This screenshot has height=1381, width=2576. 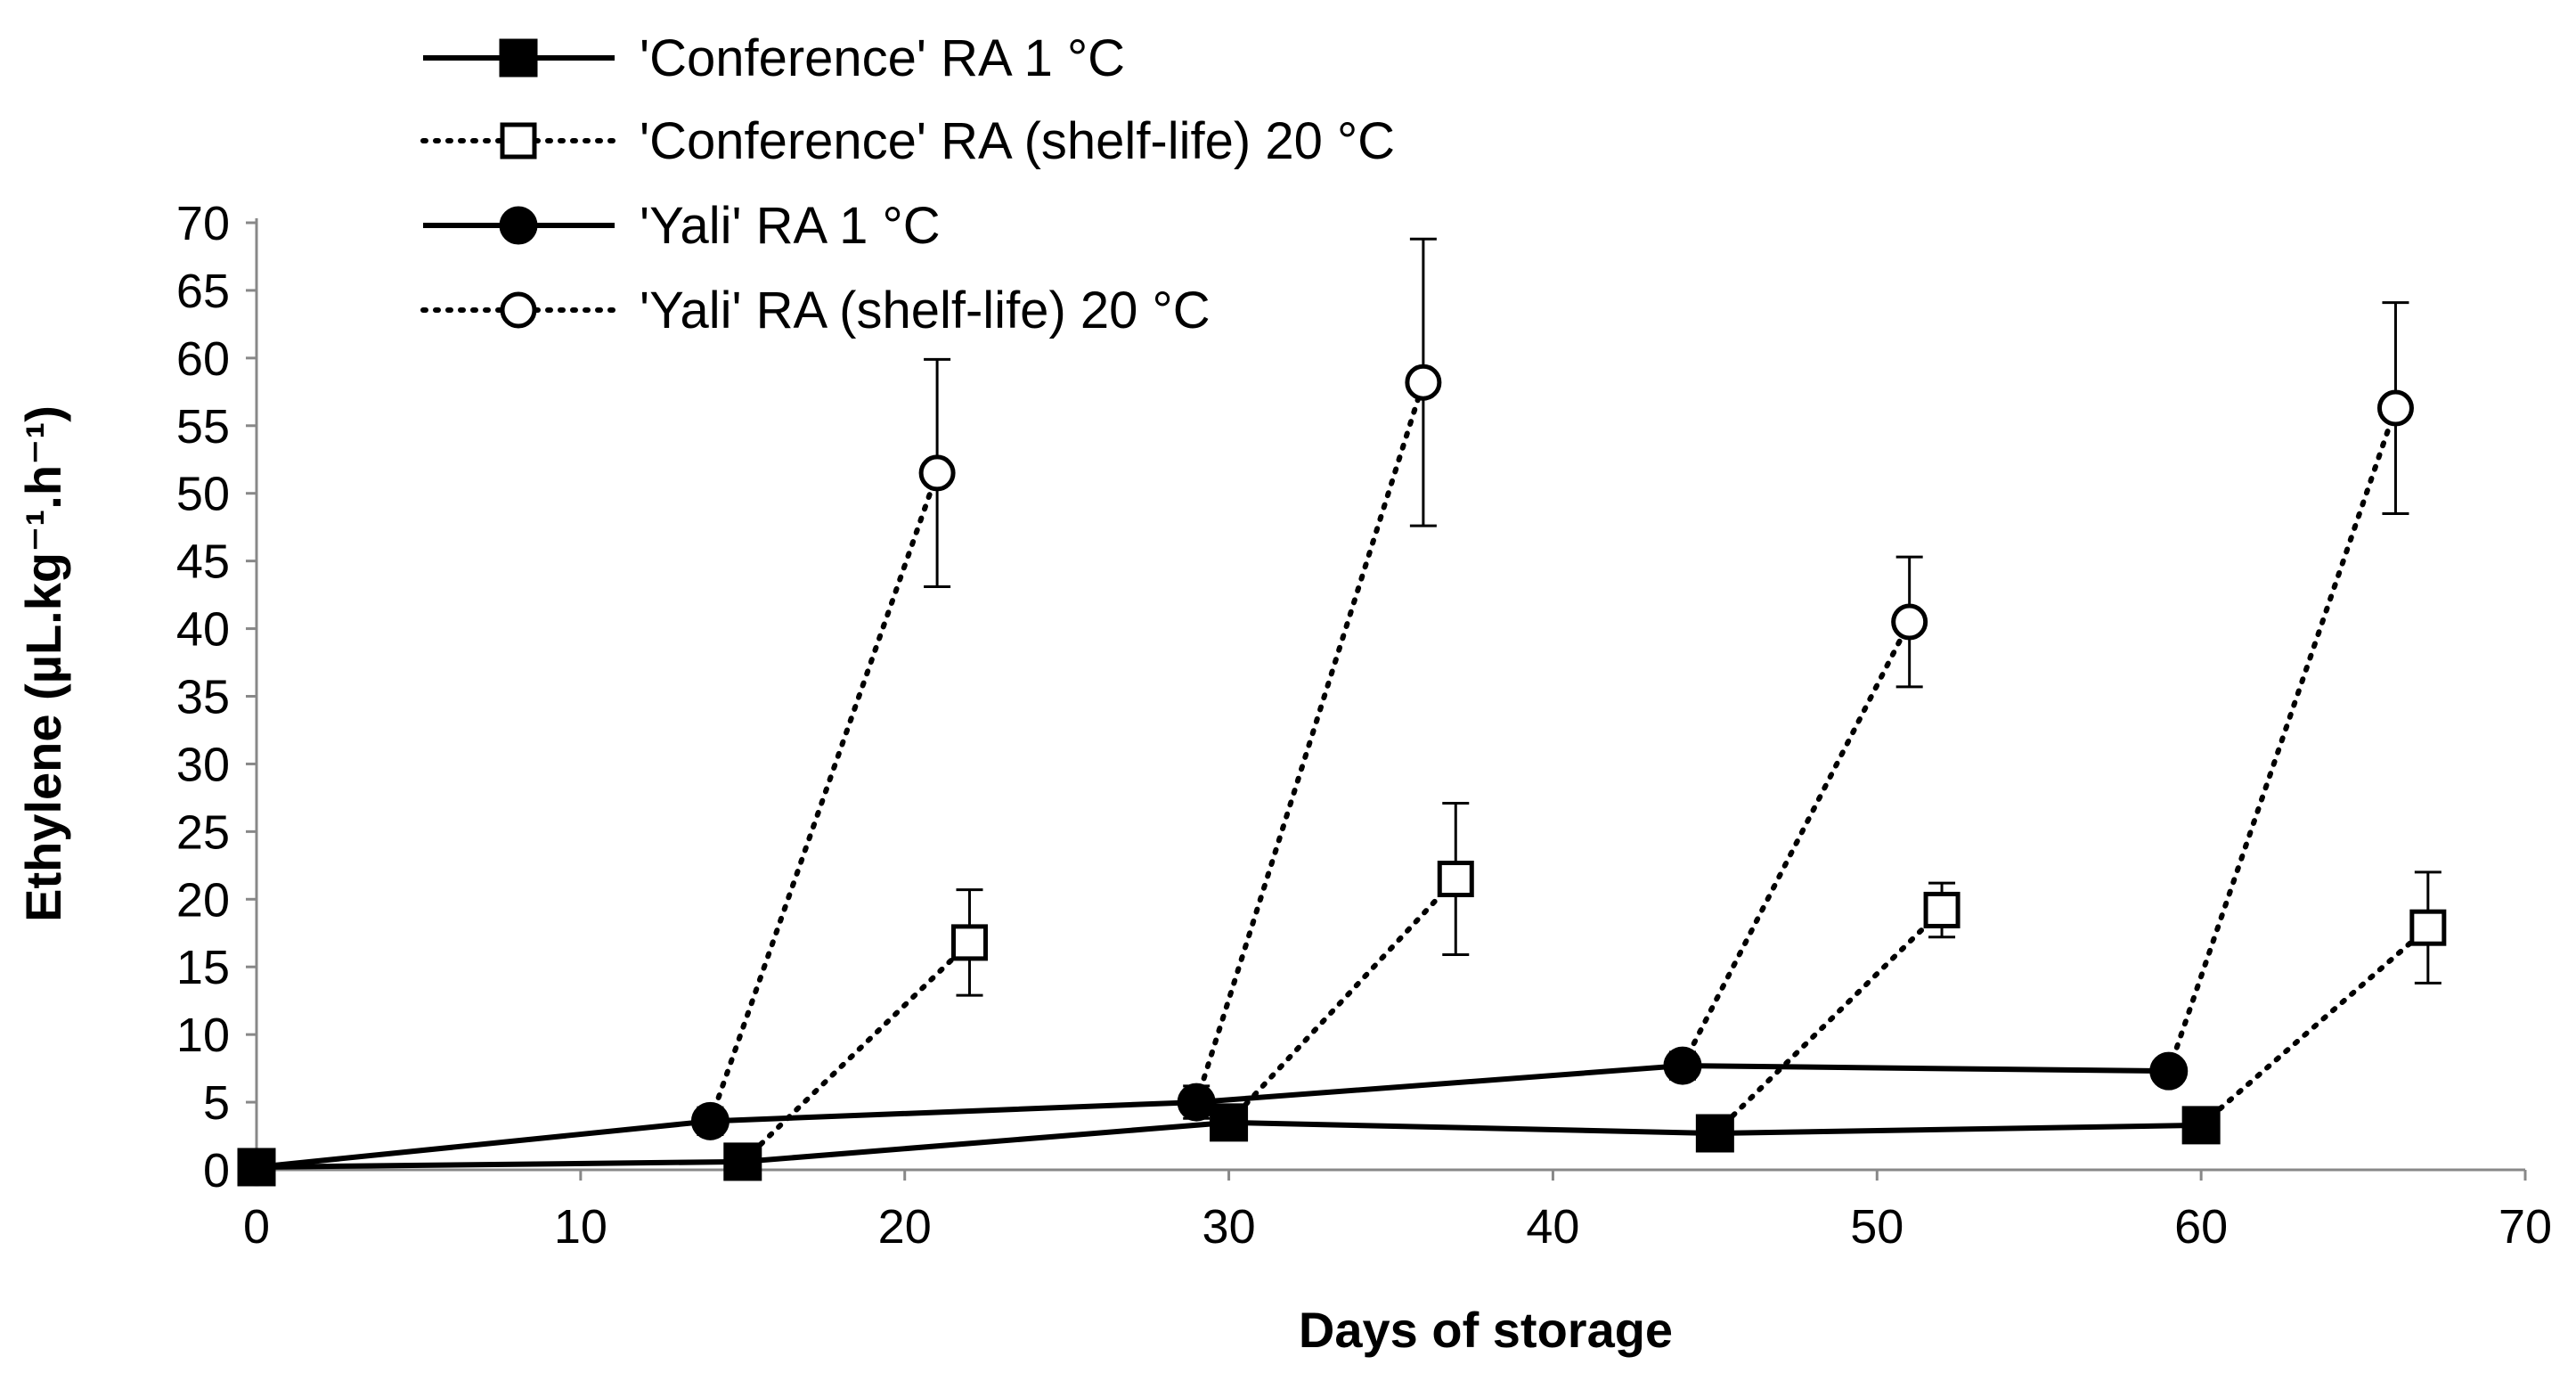 I want to click on legend-label: 'Conference' RA 1 °C, so click(x=882, y=58).